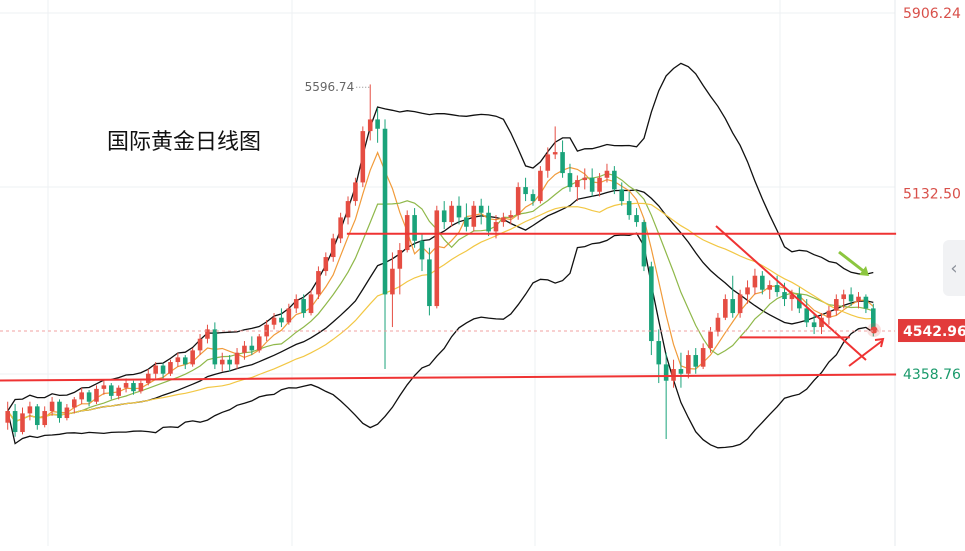 The height and width of the screenshot is (551, 965). Describe the element at coordinates (879, 342) in the screenshot. I see `up-arrow-icon` at that location.